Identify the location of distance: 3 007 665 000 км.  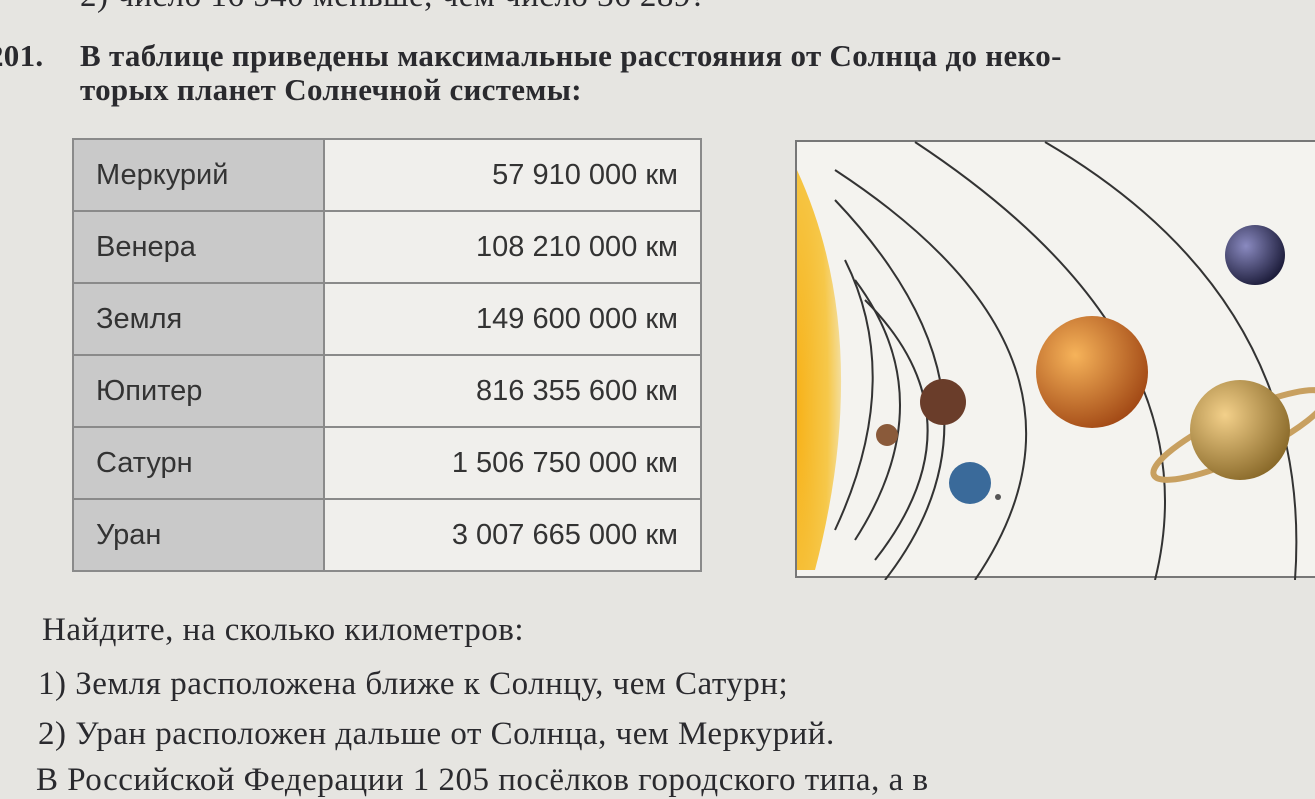
(512, 535).